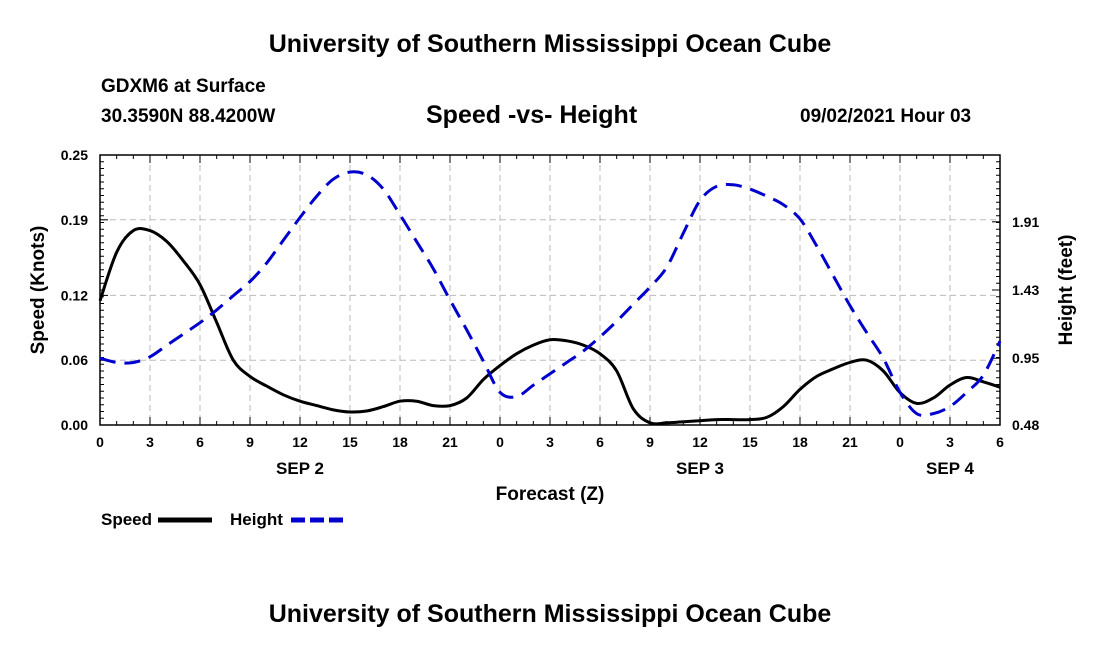  I want to click on station-coordinates: 30.3590N 88.4200W, so click(188, 116).